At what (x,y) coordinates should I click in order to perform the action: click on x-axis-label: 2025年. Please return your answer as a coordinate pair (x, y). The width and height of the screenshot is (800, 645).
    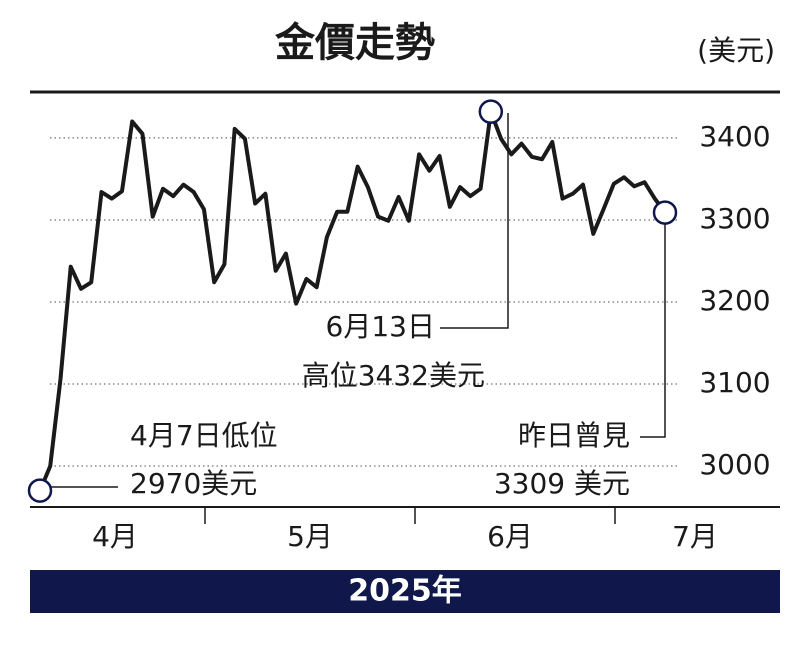
    Looking at the image, I should click on (405, 591).